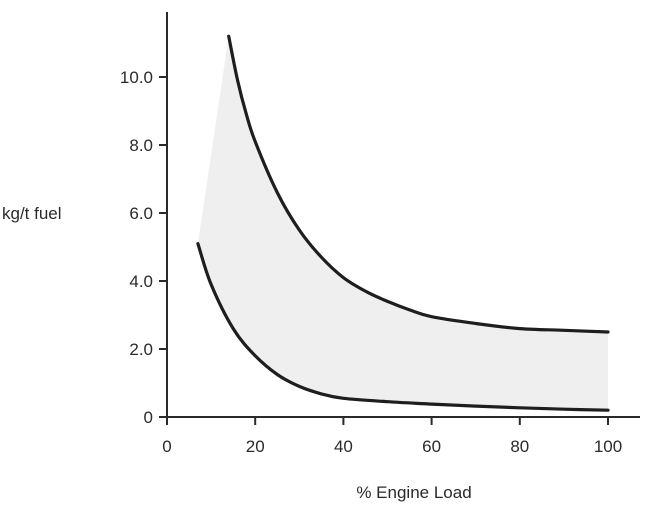  Describe the element at coordinates (141, 213) in the screenshot. I see `y-tick-label: 6.0` at that location.